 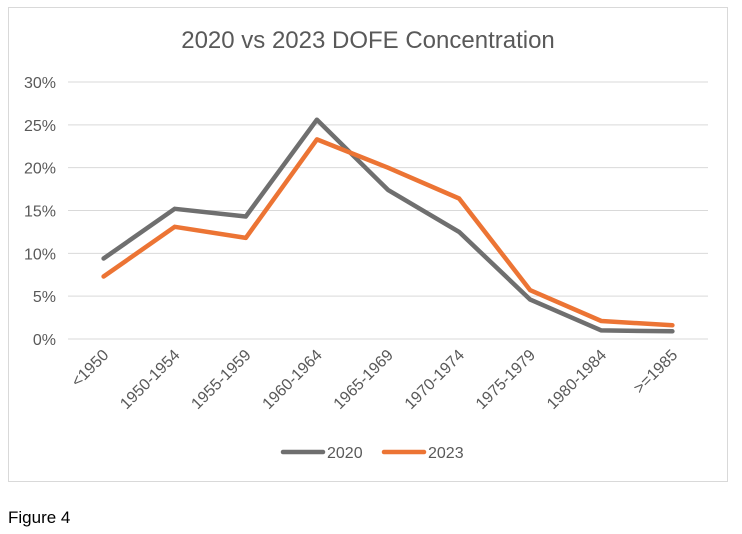 I want to click on x-tick-label: >=1985, so click(x=656, y=372).